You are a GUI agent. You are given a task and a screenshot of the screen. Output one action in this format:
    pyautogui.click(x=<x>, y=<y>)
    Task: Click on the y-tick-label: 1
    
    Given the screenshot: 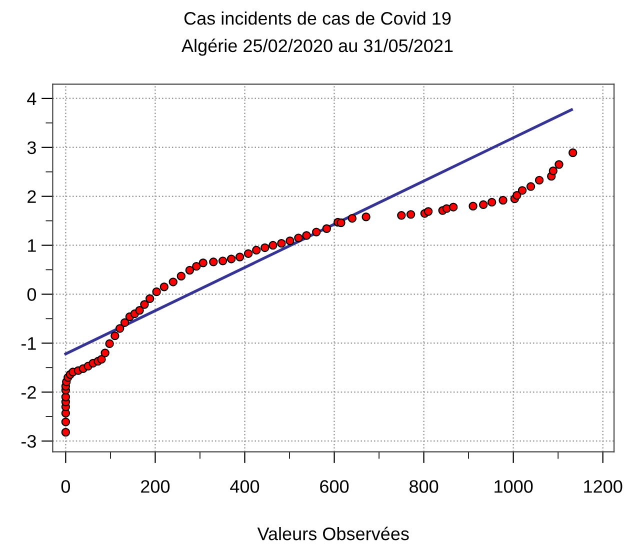 What is the action you would take?
    pyautogui.click(x=32, y=245)
    